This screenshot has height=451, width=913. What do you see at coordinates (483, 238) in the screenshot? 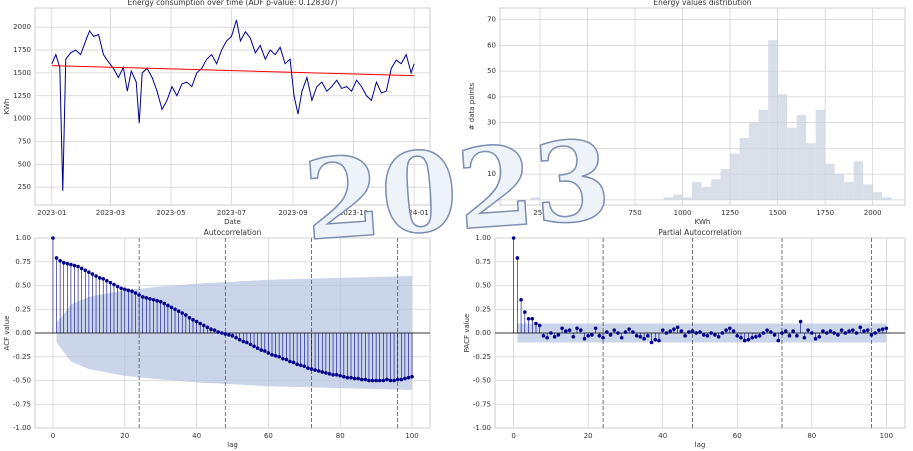
I see `y-tick-label: 1.00` at bounding box center [483, 238].